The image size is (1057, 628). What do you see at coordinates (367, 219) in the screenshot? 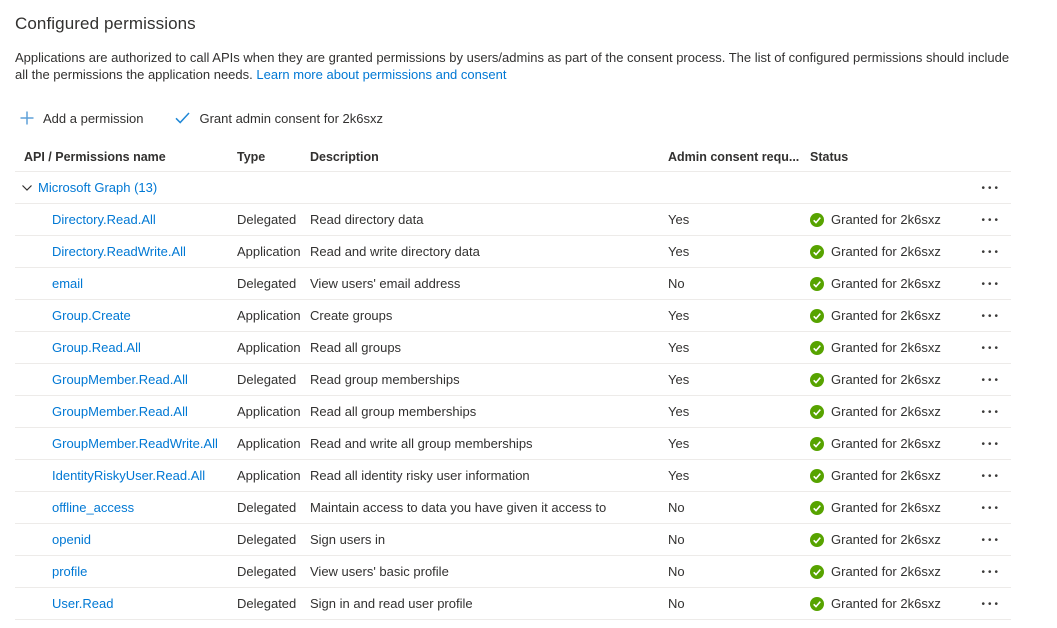
I see `permission-description: Read directory data` at bounding box center [367, 219].